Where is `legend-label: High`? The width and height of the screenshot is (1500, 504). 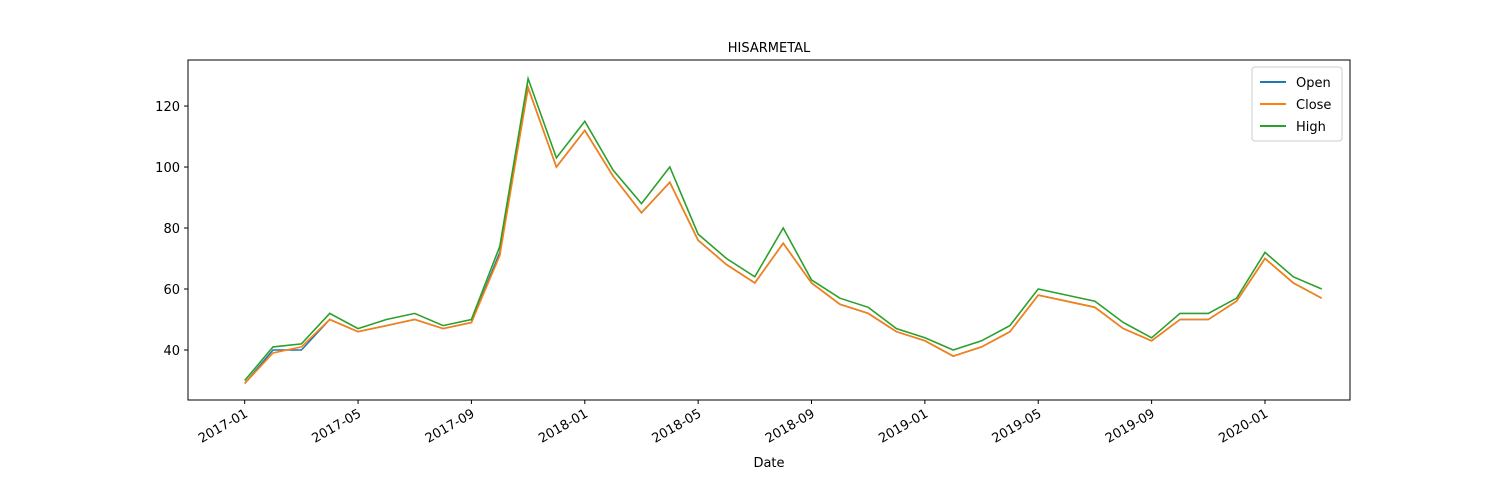 legend-label: High is located at coordinates (1311, 127).